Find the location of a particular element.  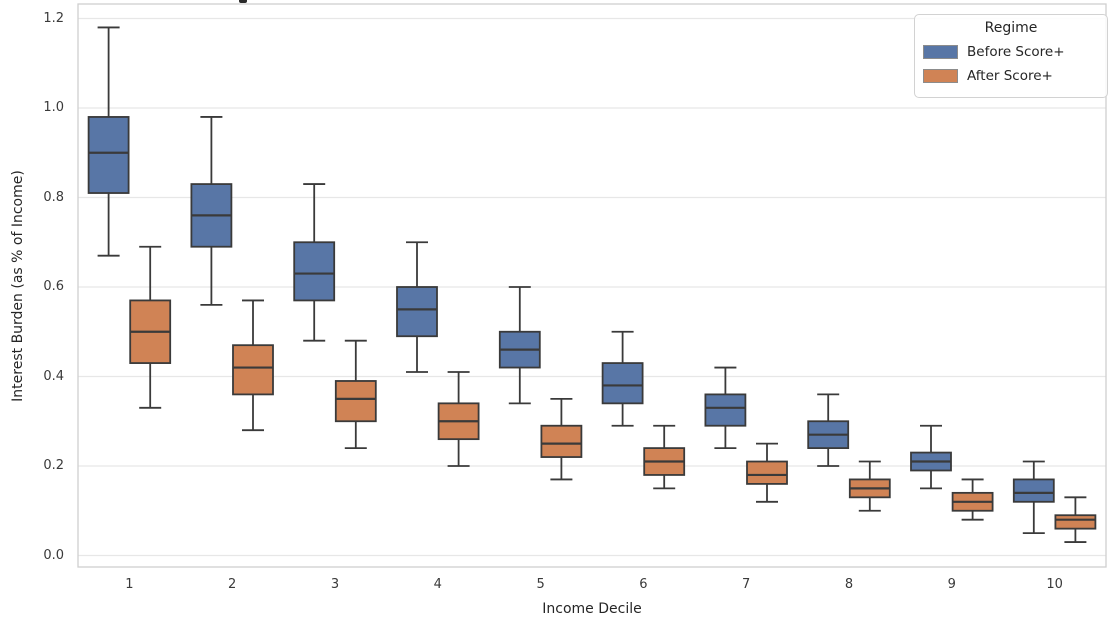

y-tick-label: 0.0 is located at coordinates (53, 555).